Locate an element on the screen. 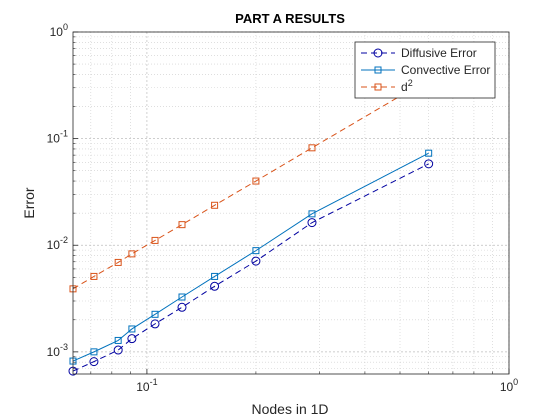 The width and height of the screenshot is (560, 420). legend-label-2: Convective Error is located at coordinates (445, 70).